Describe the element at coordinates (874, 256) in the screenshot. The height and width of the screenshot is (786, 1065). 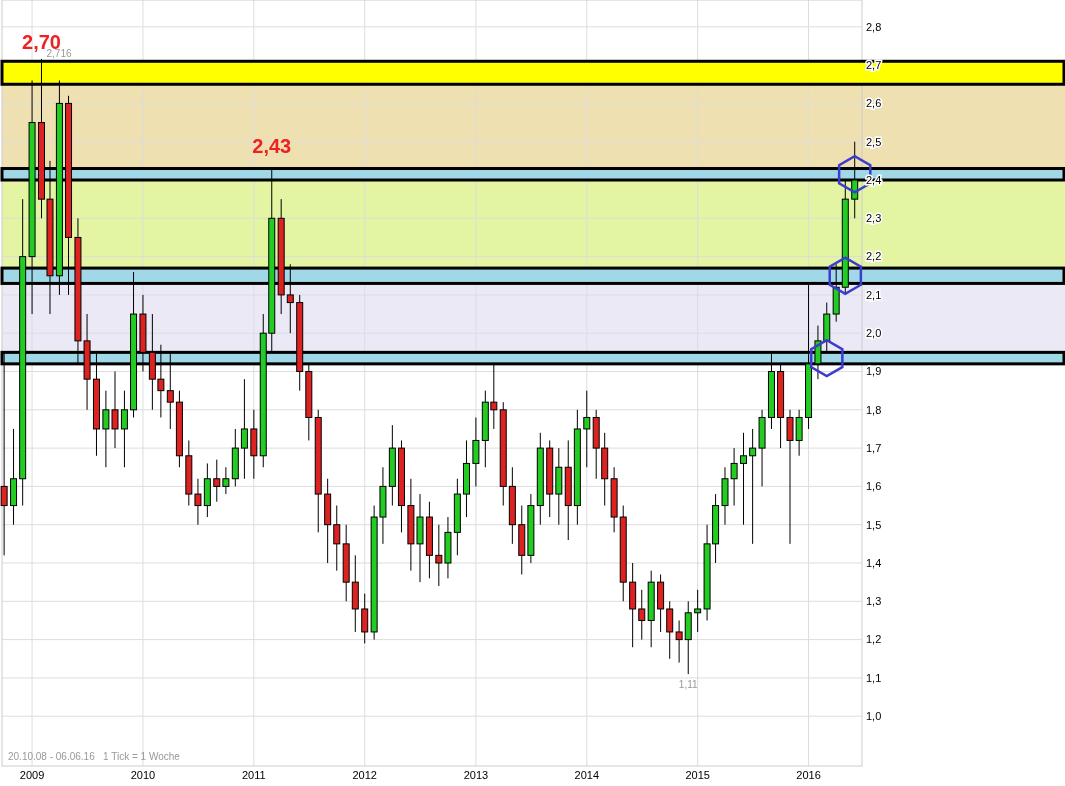
I see `y-tick-label: 2,2` at that location.